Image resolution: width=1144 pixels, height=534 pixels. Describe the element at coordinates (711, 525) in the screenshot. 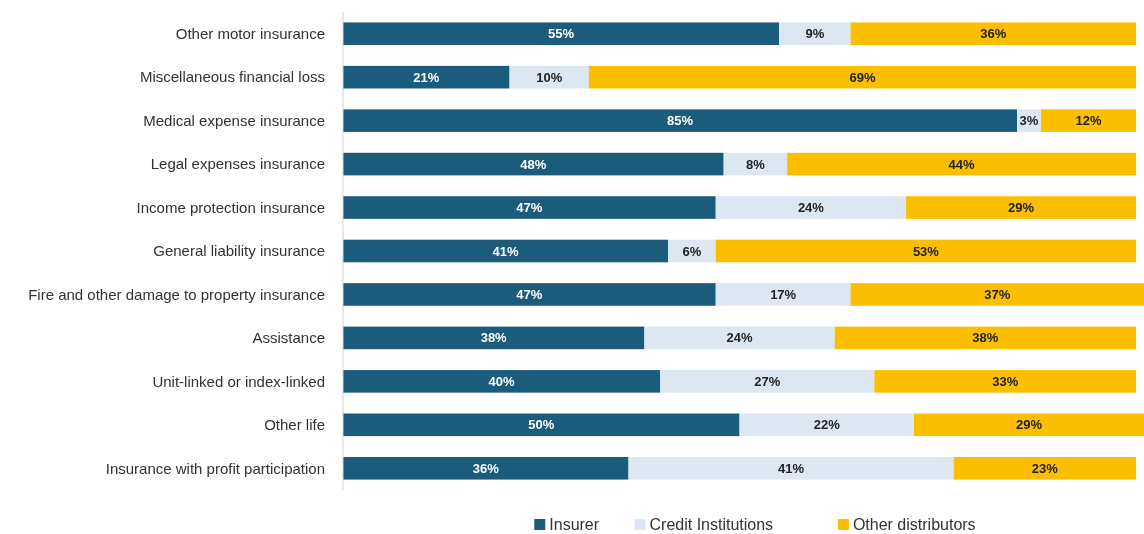

I see `legend-label: Credit Institutions` at that location.